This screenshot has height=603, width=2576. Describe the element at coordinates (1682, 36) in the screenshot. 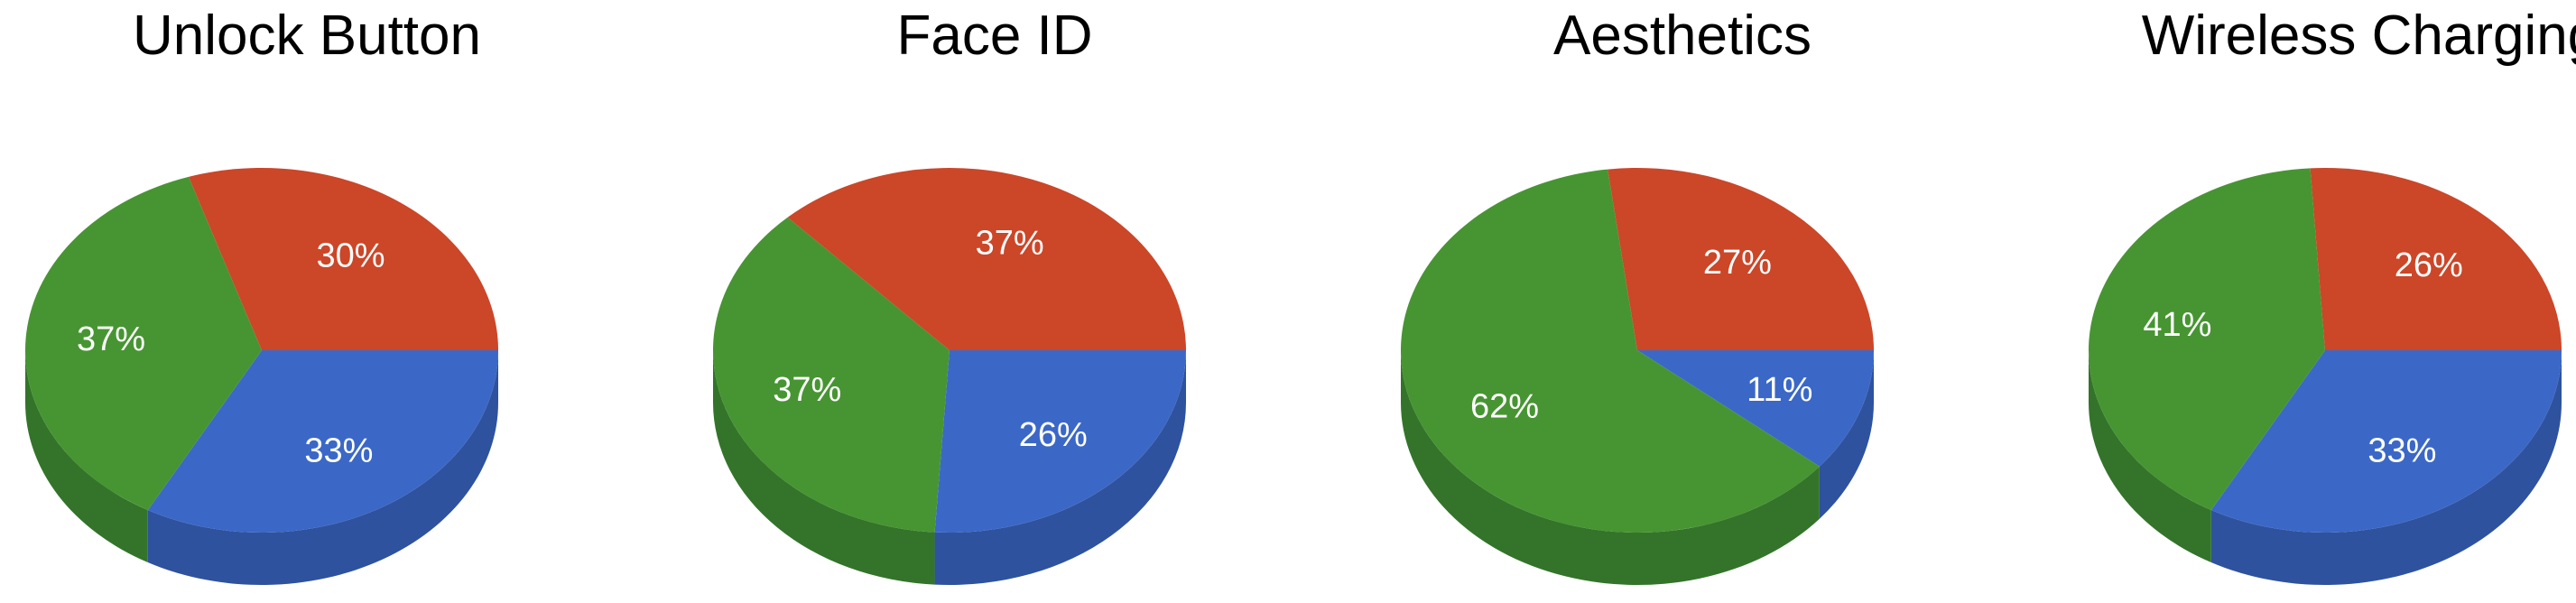

I see `chart-title: Aesthetics` at that location.